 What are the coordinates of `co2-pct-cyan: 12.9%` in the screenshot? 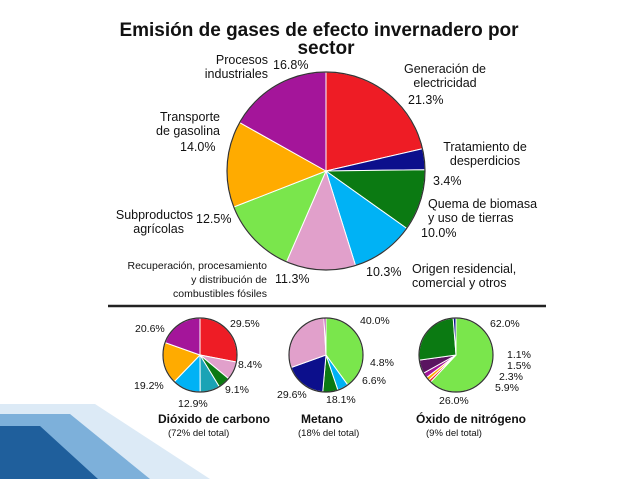 It's located at (193, 404).